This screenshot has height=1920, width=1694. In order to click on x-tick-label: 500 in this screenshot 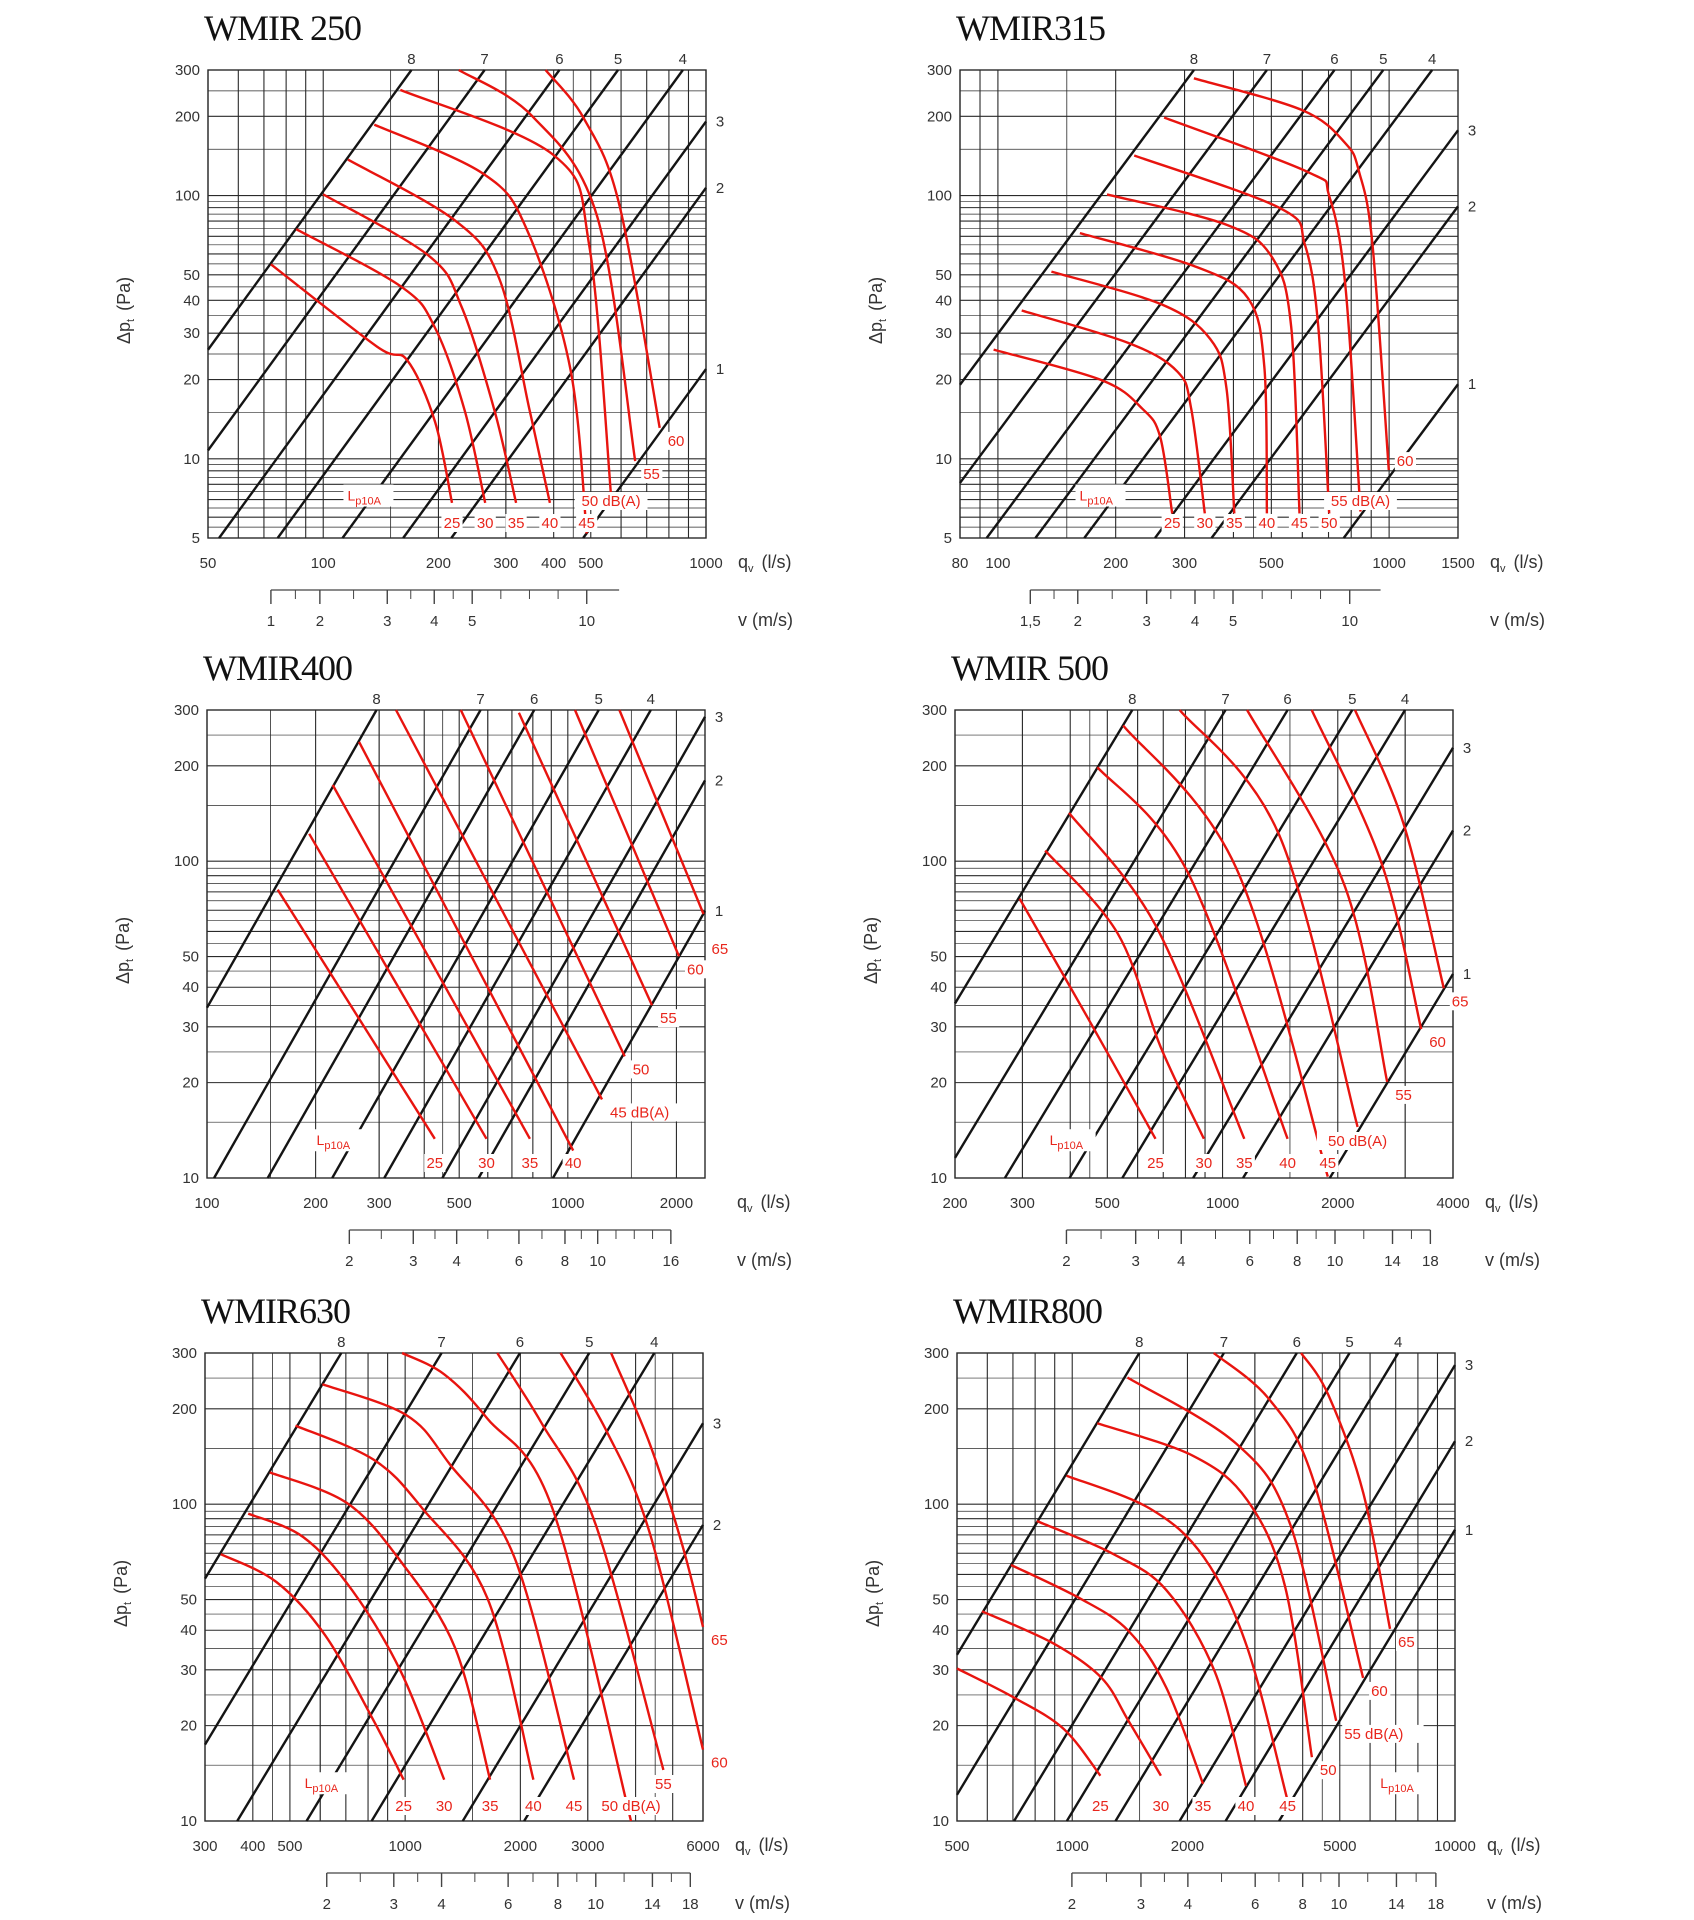, I will do `click(1107, 1203)`.